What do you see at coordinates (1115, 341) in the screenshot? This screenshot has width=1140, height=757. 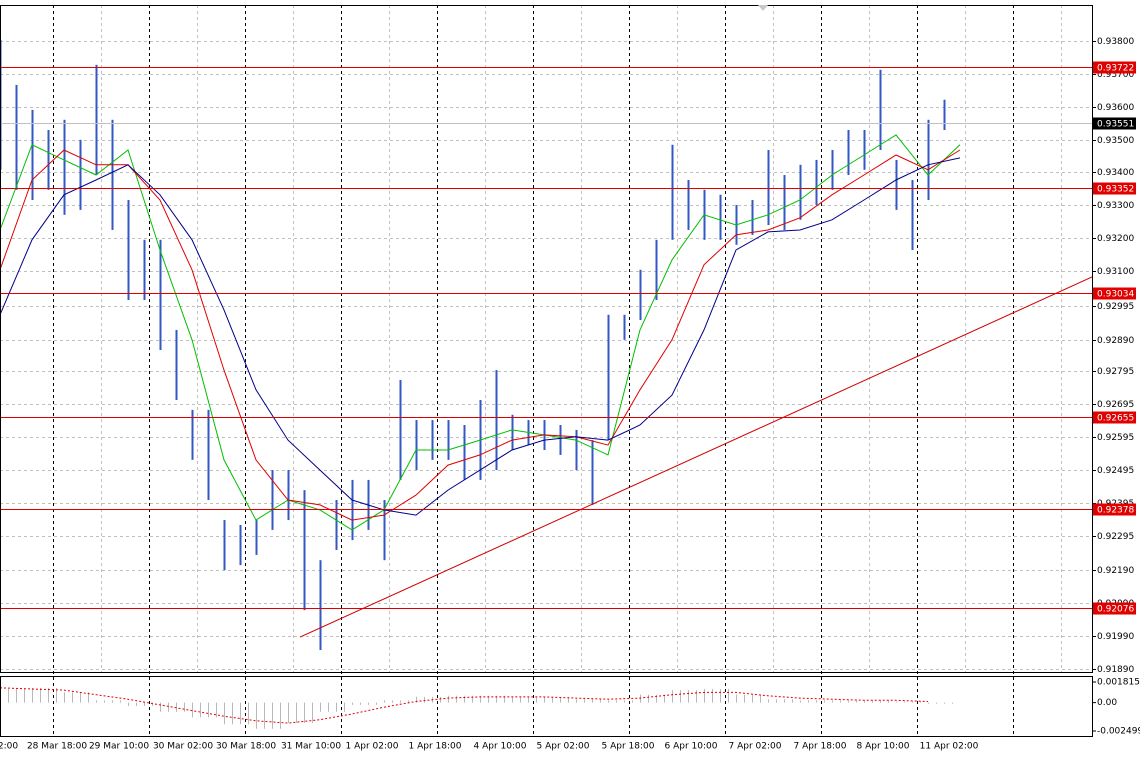 I see `y-tick-label: 0.92890` at bounding box center [1115, 341].